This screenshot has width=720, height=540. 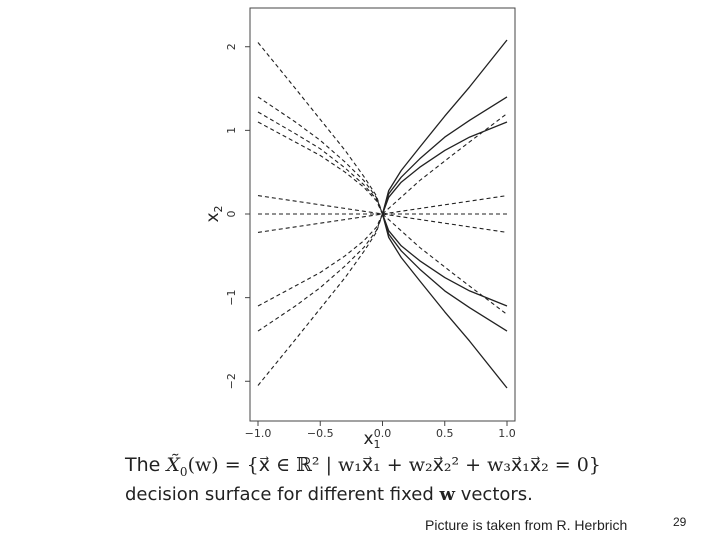 What do you see at coordinates (493, 494) in the screenshot?
I see `caption-text-end: vectors.` at bounding box center [493, 494].